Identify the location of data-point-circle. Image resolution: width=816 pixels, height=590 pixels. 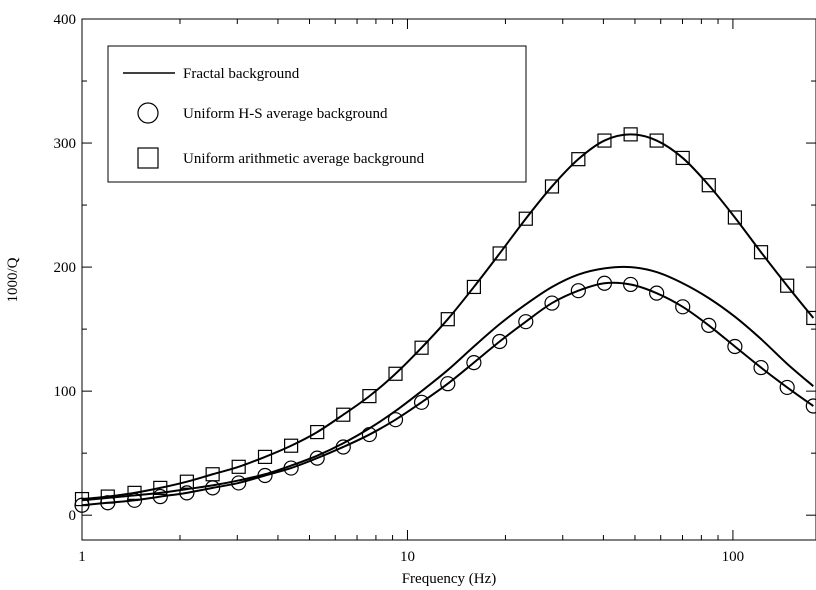
(811, 406).